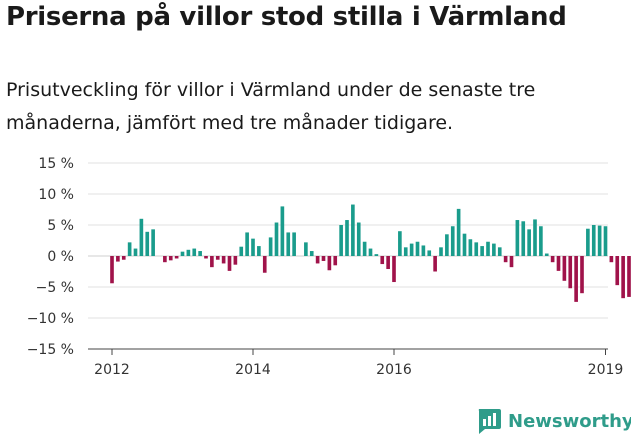  I want to click on x-tick-label: 2012, so click(112, 370).